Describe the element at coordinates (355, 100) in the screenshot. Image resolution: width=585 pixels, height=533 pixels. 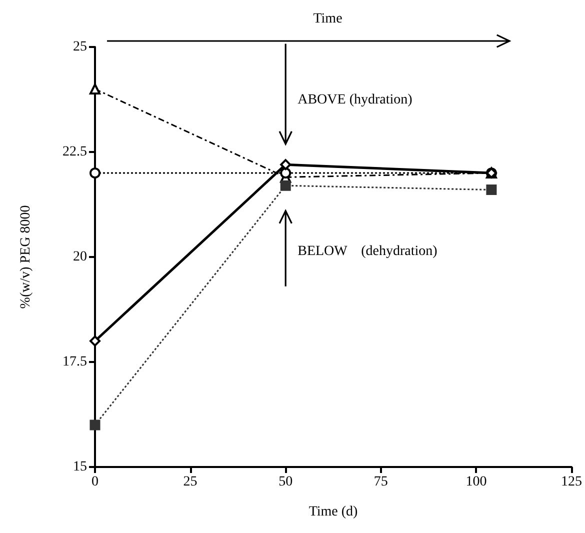
I see `annotation: ABOVE (hydration)` at that location.